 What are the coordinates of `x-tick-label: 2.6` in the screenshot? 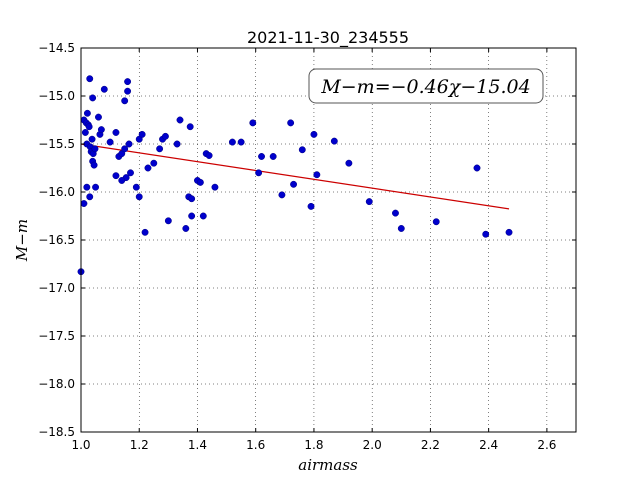 It's located at (546, 445).